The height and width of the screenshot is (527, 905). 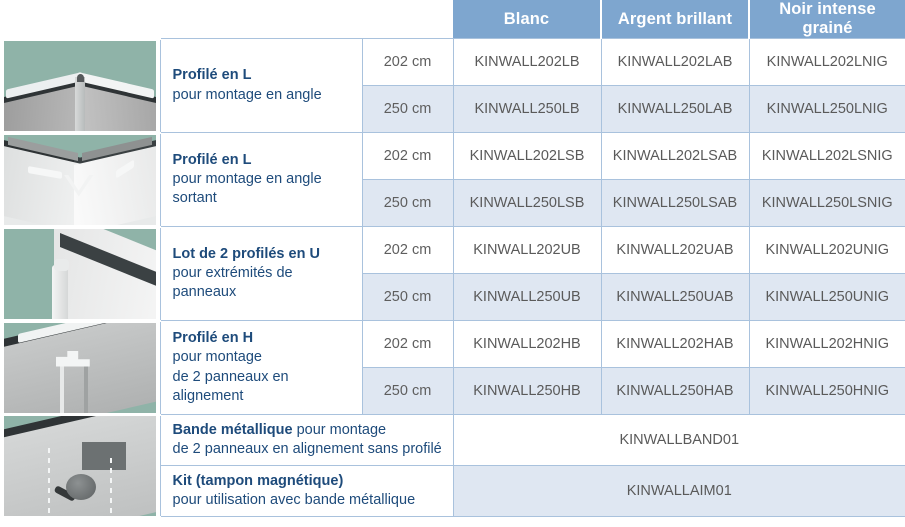 What do you see at coordinates (527, 19) in the screenshot?
I see `column-header-blanc: Blanc` at bounding box center [527, 19].